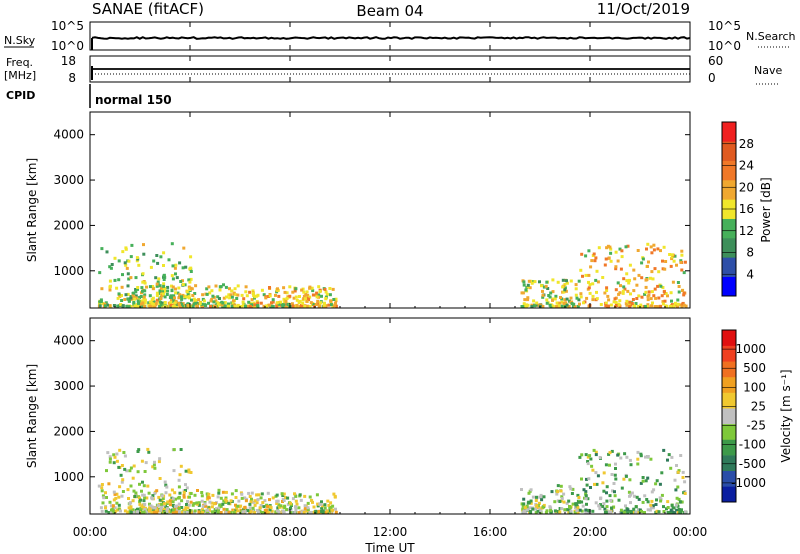  What do you see at coordinates (746, 187) in the screenshot?
I see `colorbar-tick-label: 20` at bounding box center [746, 187].